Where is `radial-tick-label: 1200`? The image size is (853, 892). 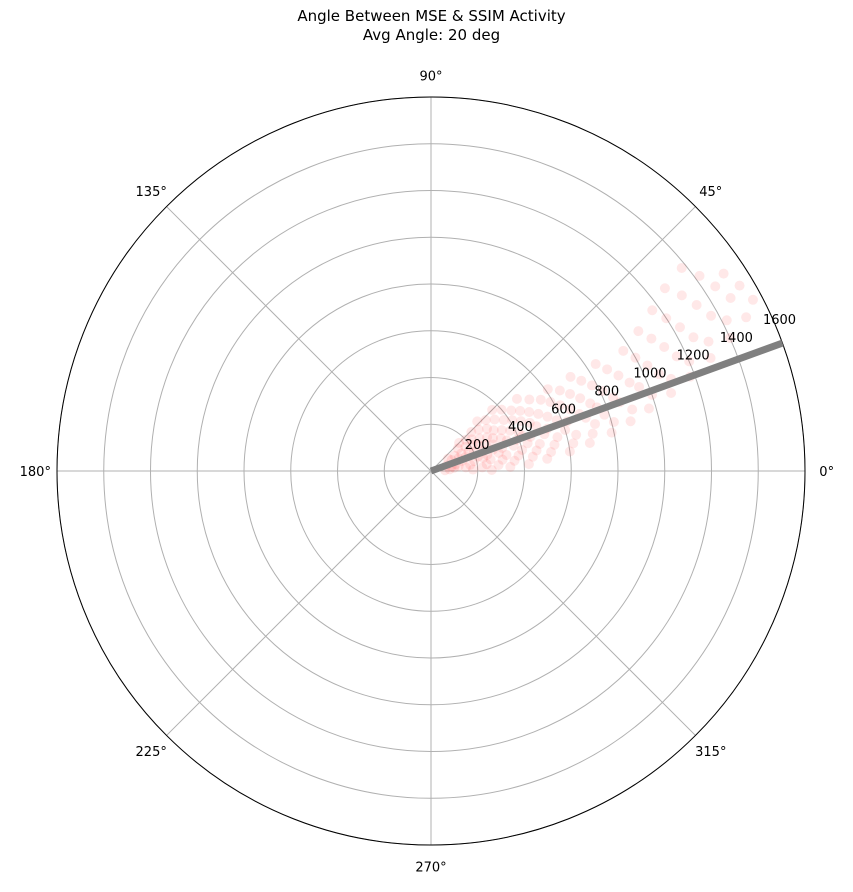 radial-tick-label: 1200 is located at coordinates (693, 356).